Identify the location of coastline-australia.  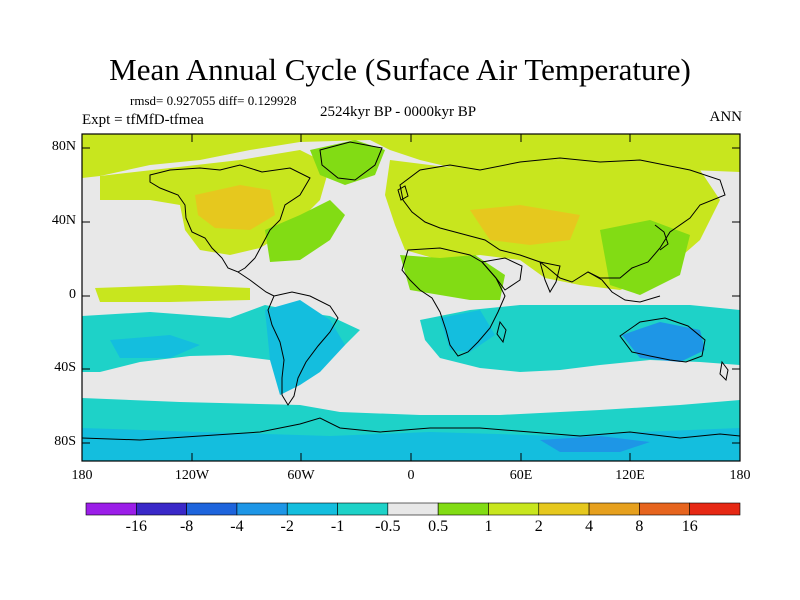
(662, 340).